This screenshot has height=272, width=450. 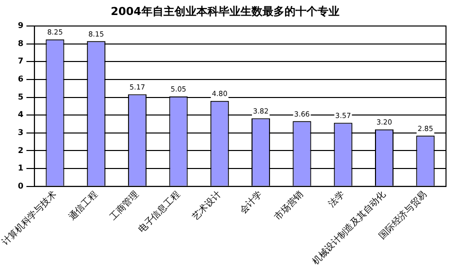 I want to click on y-tick-label: 9, so click(x=21, y=25).